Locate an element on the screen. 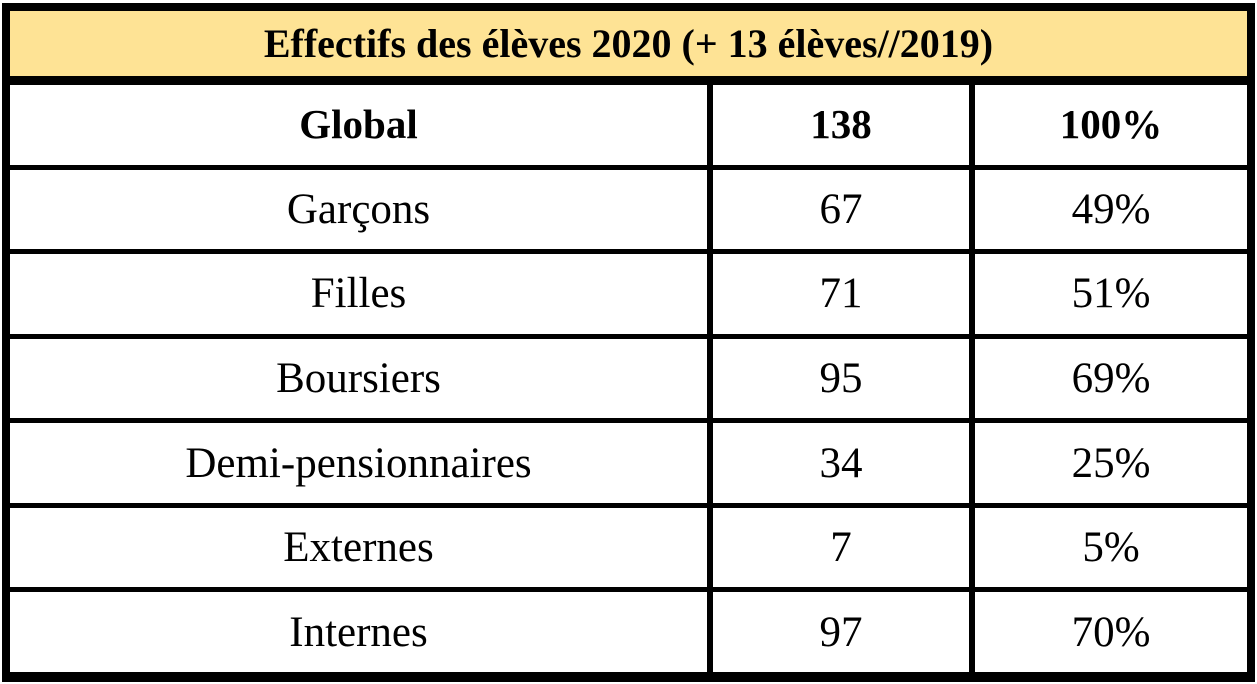  row-label-cell: Internes is located at coordinates (361, 632).